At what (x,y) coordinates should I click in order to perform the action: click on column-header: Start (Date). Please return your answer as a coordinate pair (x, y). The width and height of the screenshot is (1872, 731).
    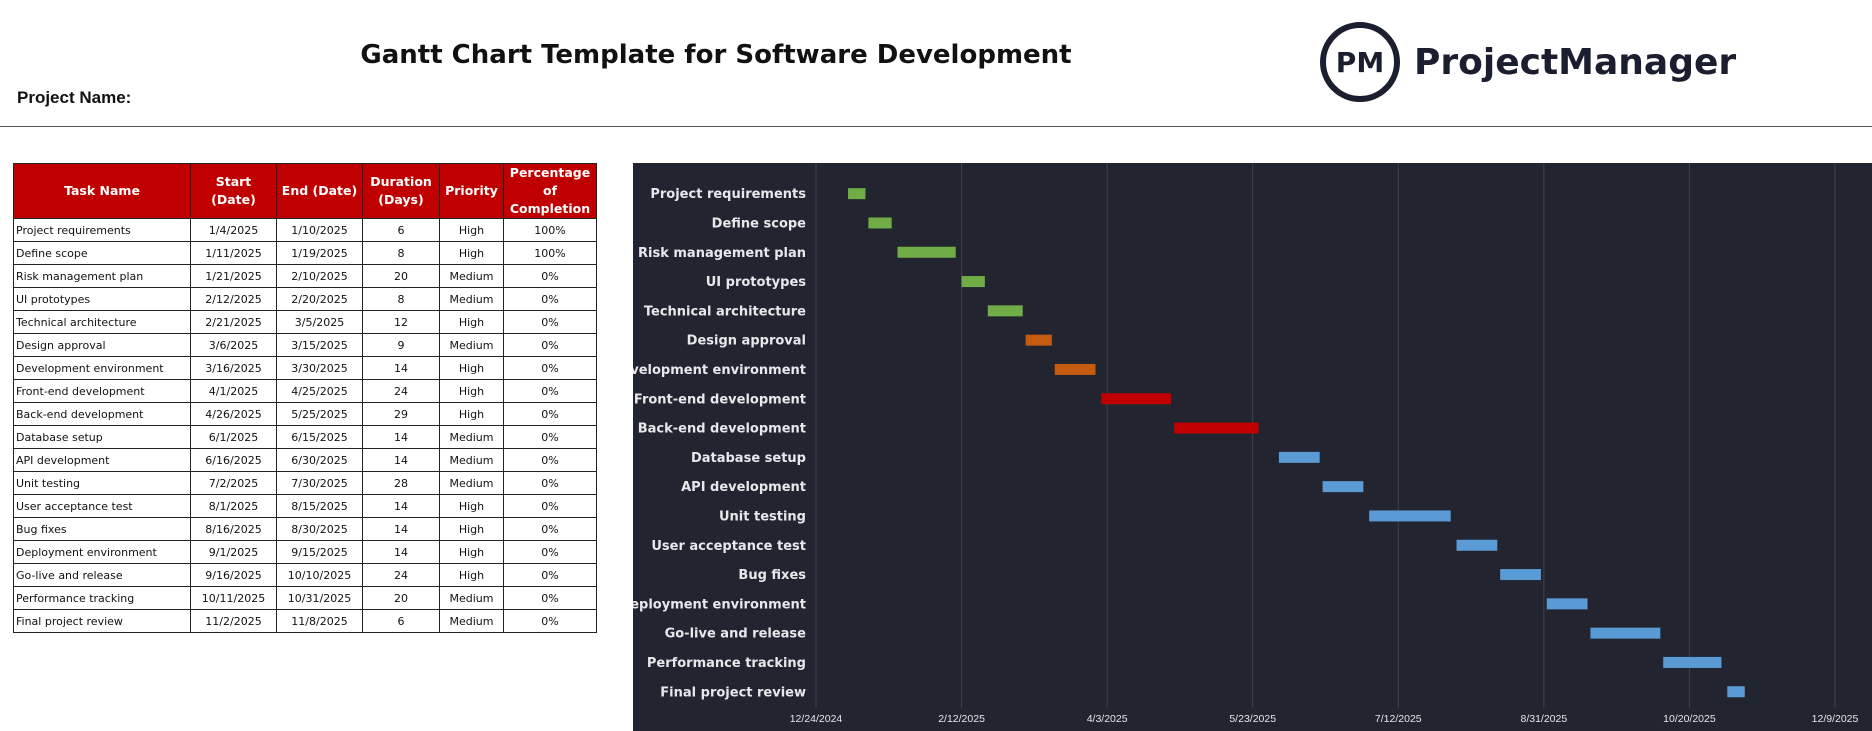
    Looking at the image, I should click on (233, 191).